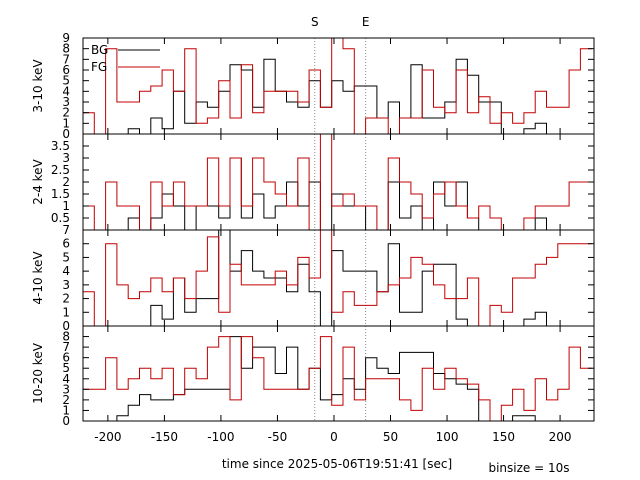 Image resolution: width=640 pixels, height=480 pixels. I want to click on legend: BG FG, so click(125, 58).